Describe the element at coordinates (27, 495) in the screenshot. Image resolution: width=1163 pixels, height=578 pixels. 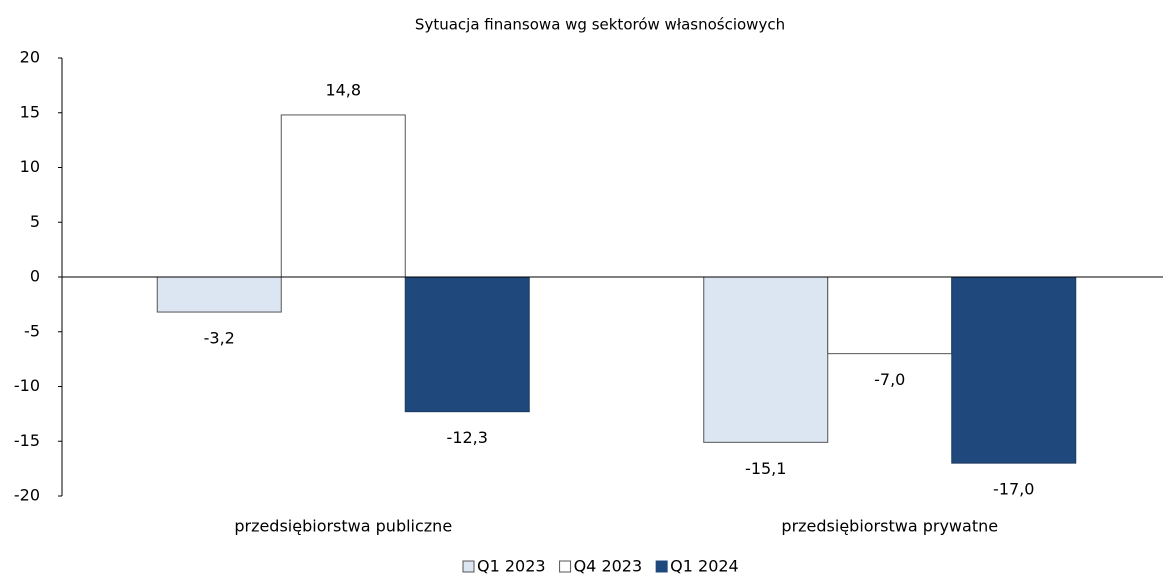
I see `y-tick-label: -20` at that location.